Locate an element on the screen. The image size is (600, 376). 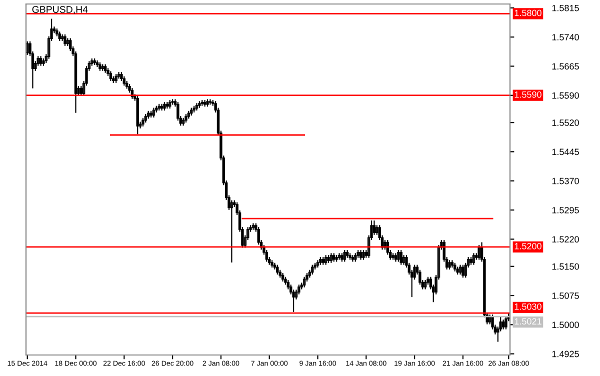
y-tick-label: 1.5740 is located at coordinates (565, 37).